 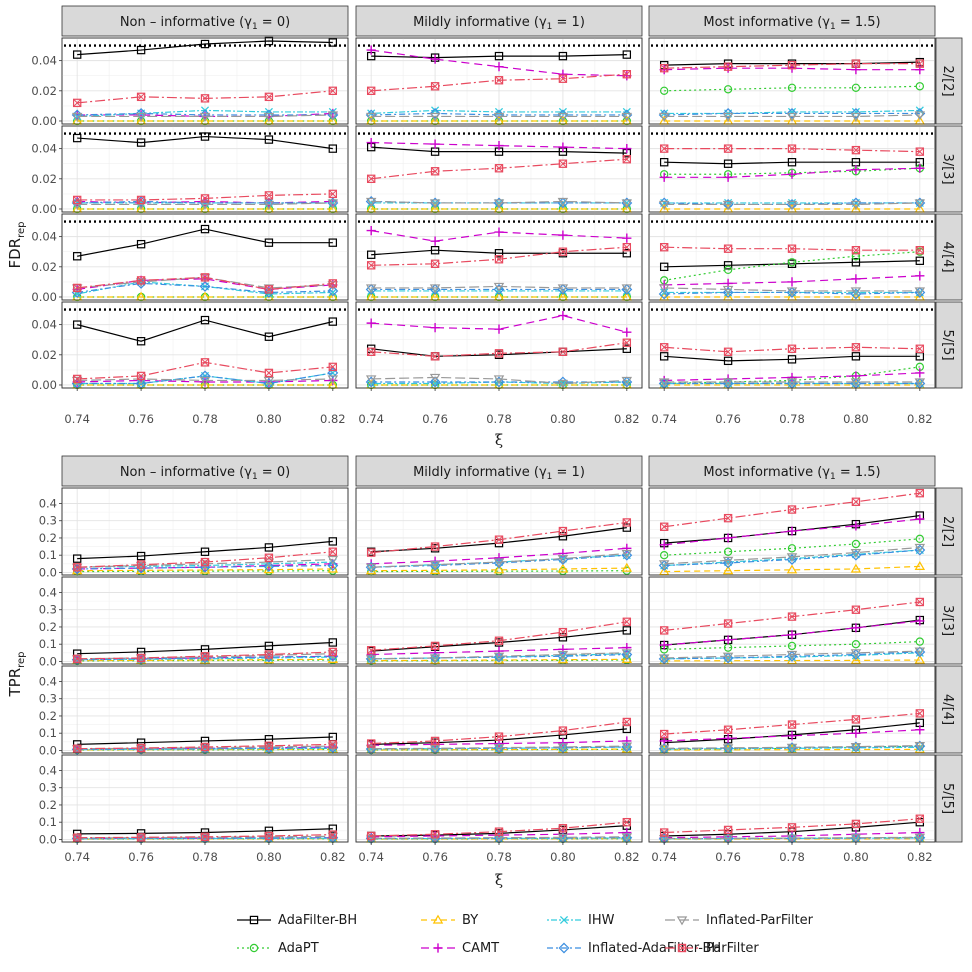 What do you see at coordinates (626, 111) in the screenshot?
I see `marker-x` at bounding box center [626, 111].